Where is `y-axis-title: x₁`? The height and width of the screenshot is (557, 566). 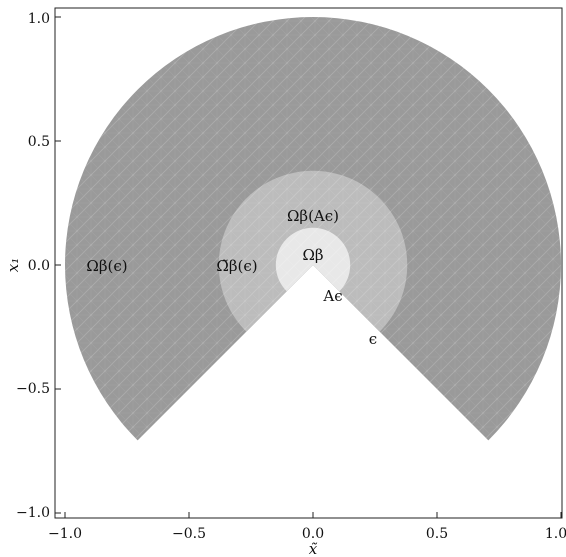
y-axis-title: x₁ is located at coordinates (13, 265).